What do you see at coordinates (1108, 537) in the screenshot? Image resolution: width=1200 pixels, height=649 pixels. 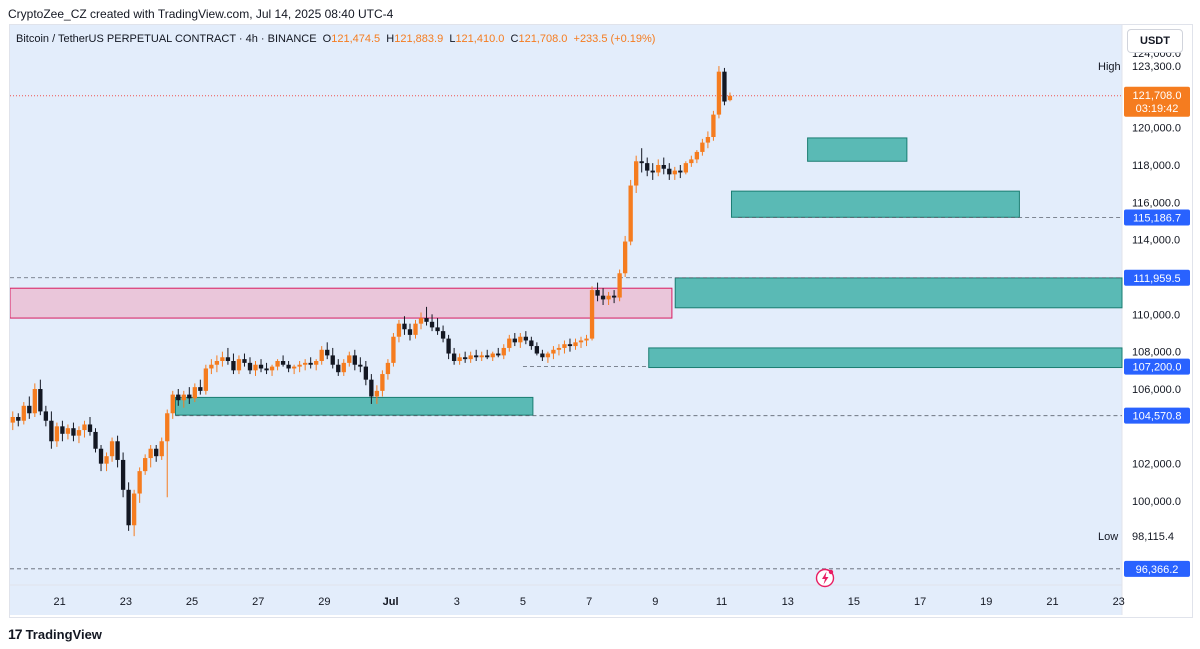 I see `low-marker-label: Low` at bounding box center [1108, 537].